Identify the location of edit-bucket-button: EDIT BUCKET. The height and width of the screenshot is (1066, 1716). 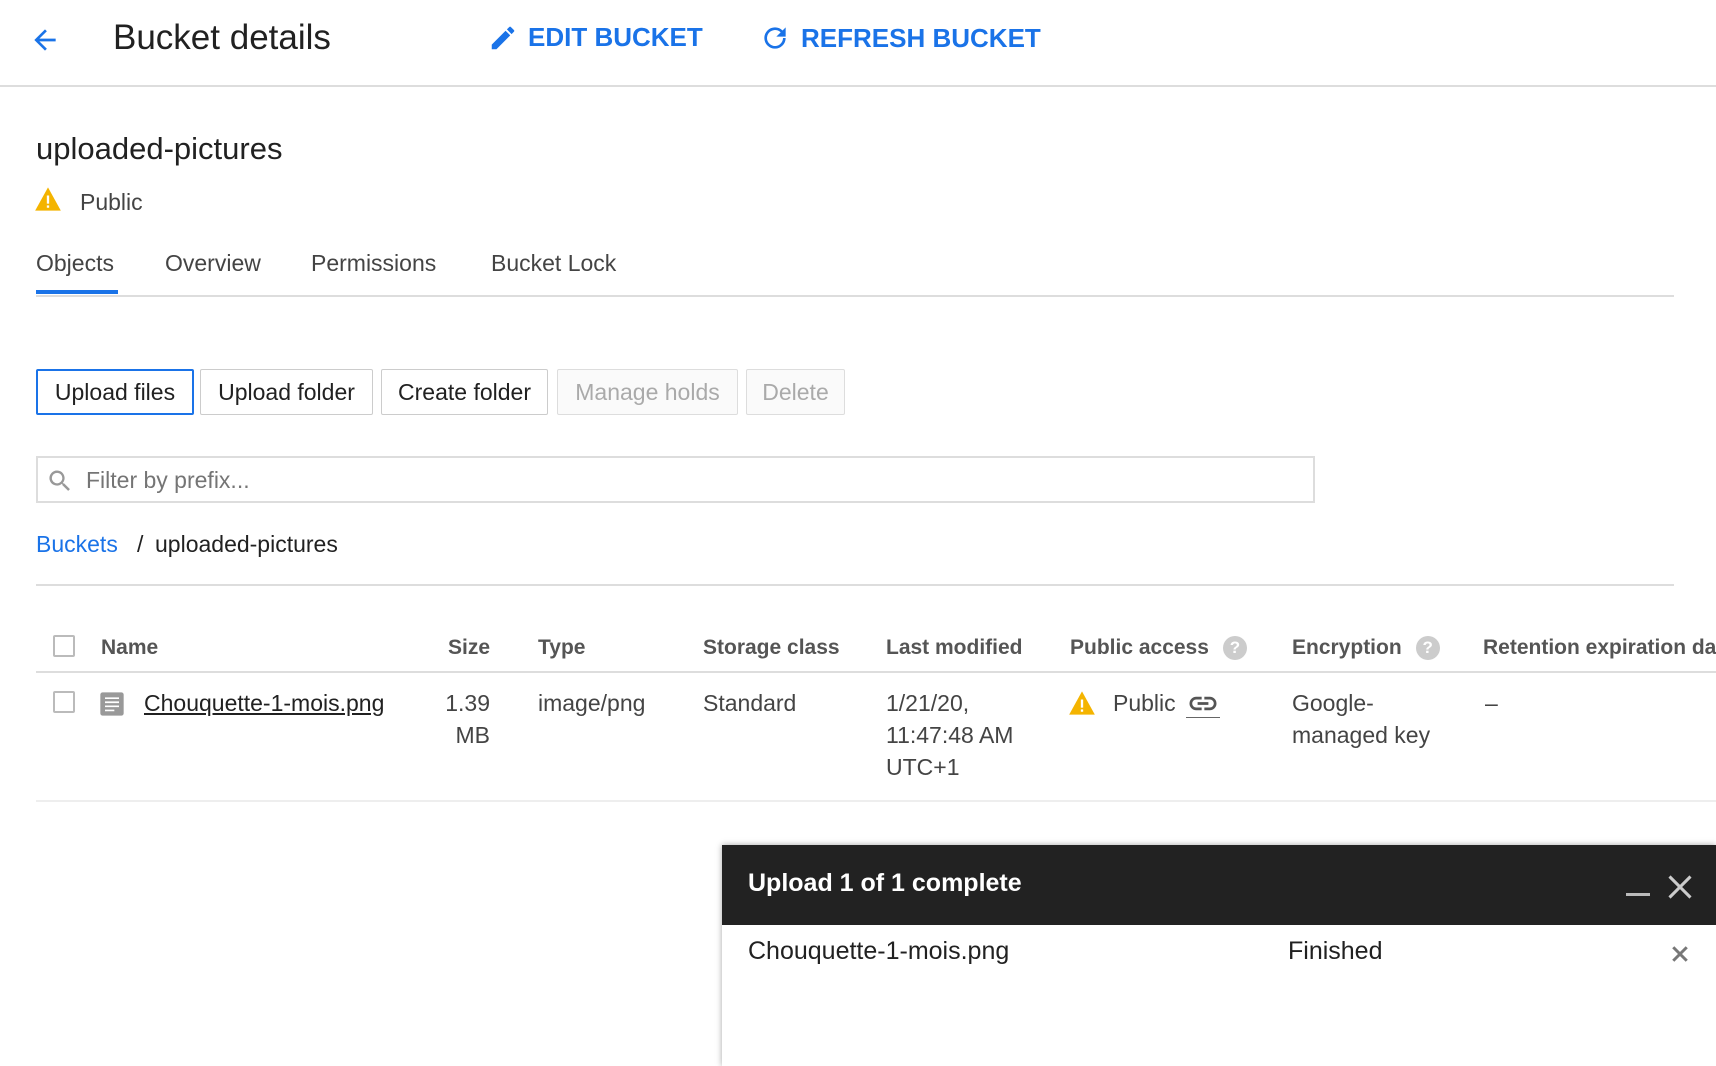
(595, 37).